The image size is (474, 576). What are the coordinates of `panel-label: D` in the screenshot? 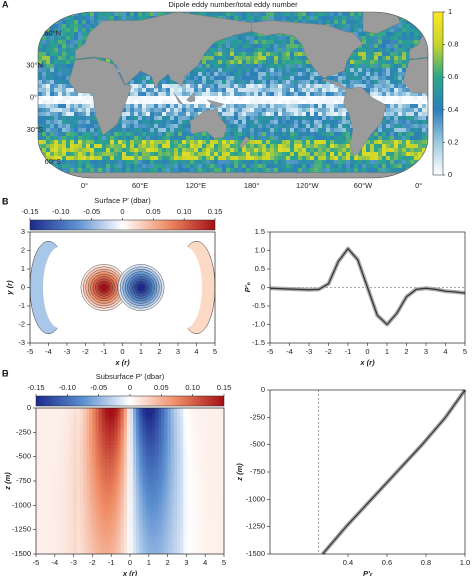 It's located at (5, 373).